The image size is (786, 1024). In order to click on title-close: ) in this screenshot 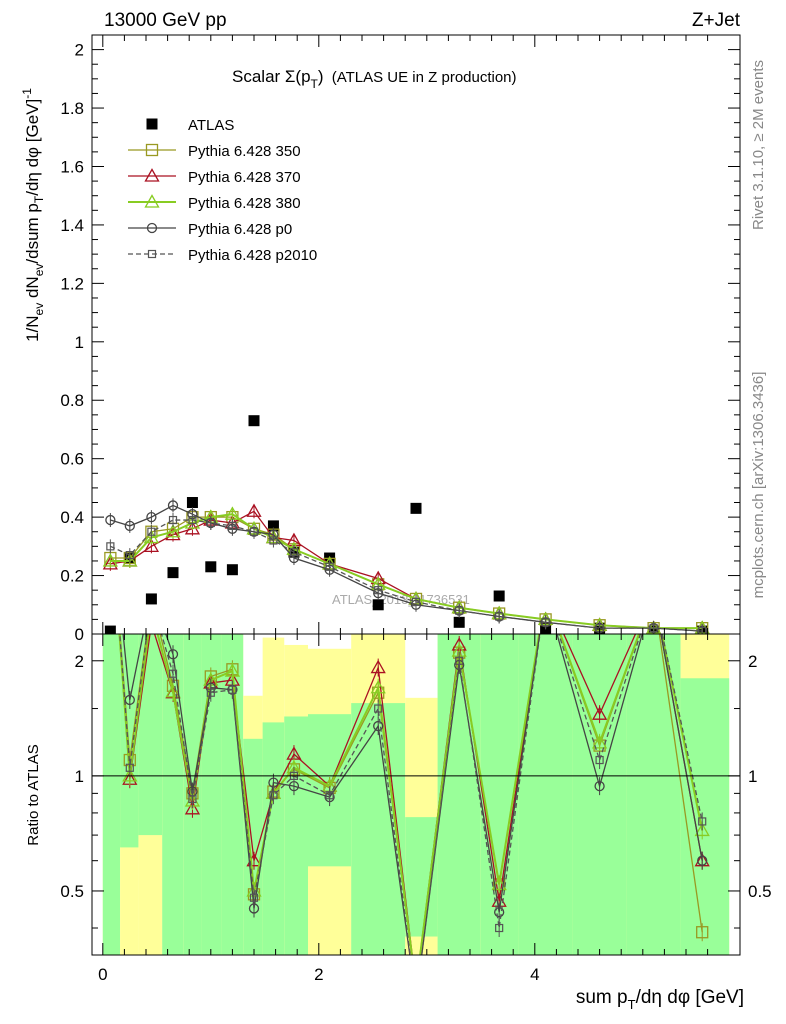, I will do `click(321, 76)`.